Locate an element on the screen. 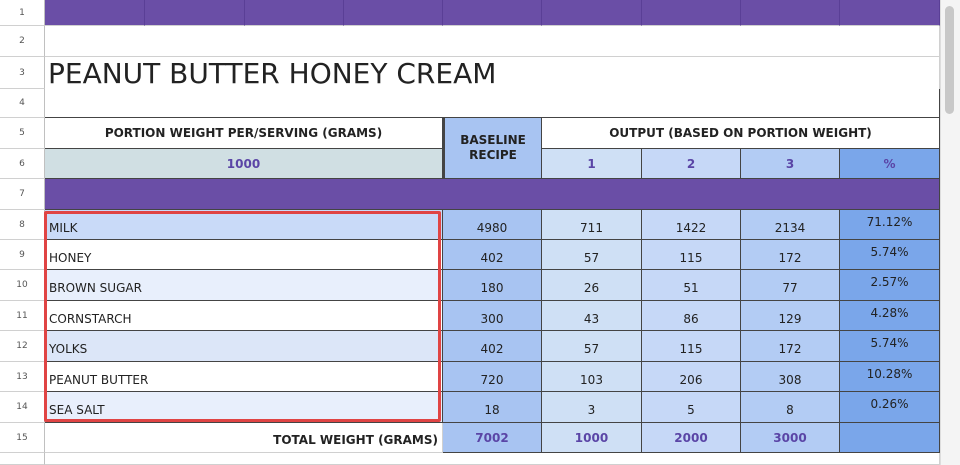  row-header: 7 is located at coordinates (22, 194).